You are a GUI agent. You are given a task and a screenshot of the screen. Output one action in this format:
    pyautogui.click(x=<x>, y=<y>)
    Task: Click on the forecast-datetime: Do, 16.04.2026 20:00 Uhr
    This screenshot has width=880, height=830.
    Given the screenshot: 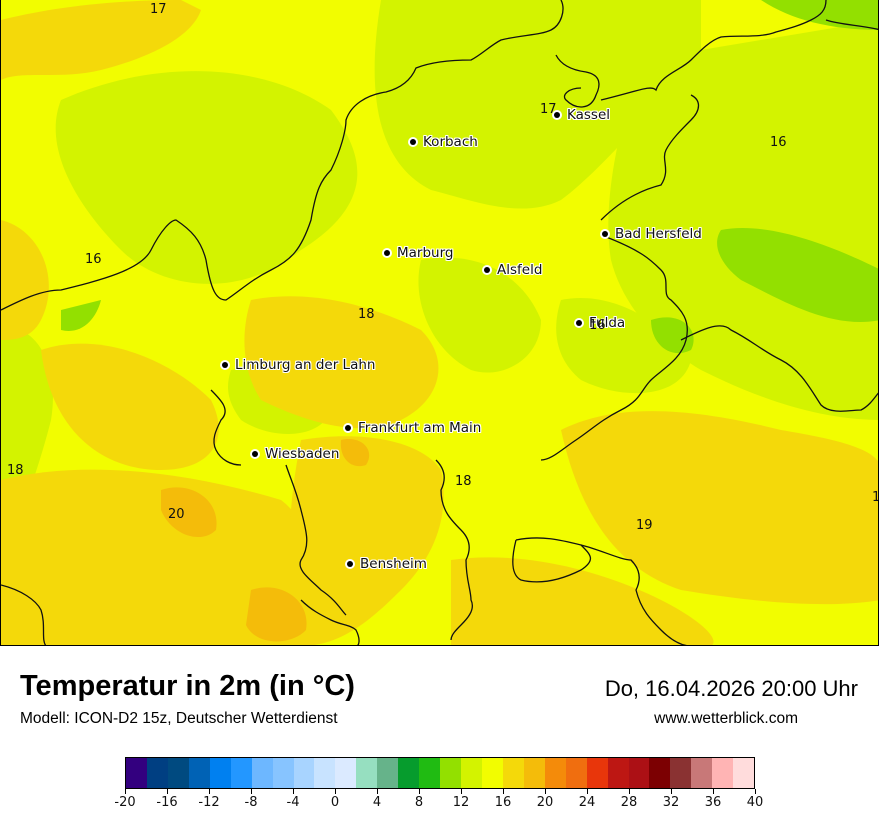 What is the action you would take?
    pyautogui.click(x=731, y=688)
    